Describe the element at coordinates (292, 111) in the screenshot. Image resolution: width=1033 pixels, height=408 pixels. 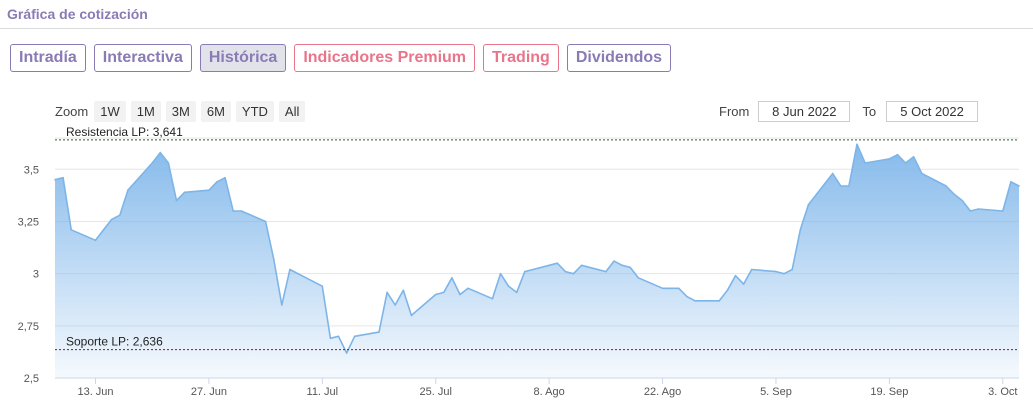
I see `zoom-button-all: All` at that location.